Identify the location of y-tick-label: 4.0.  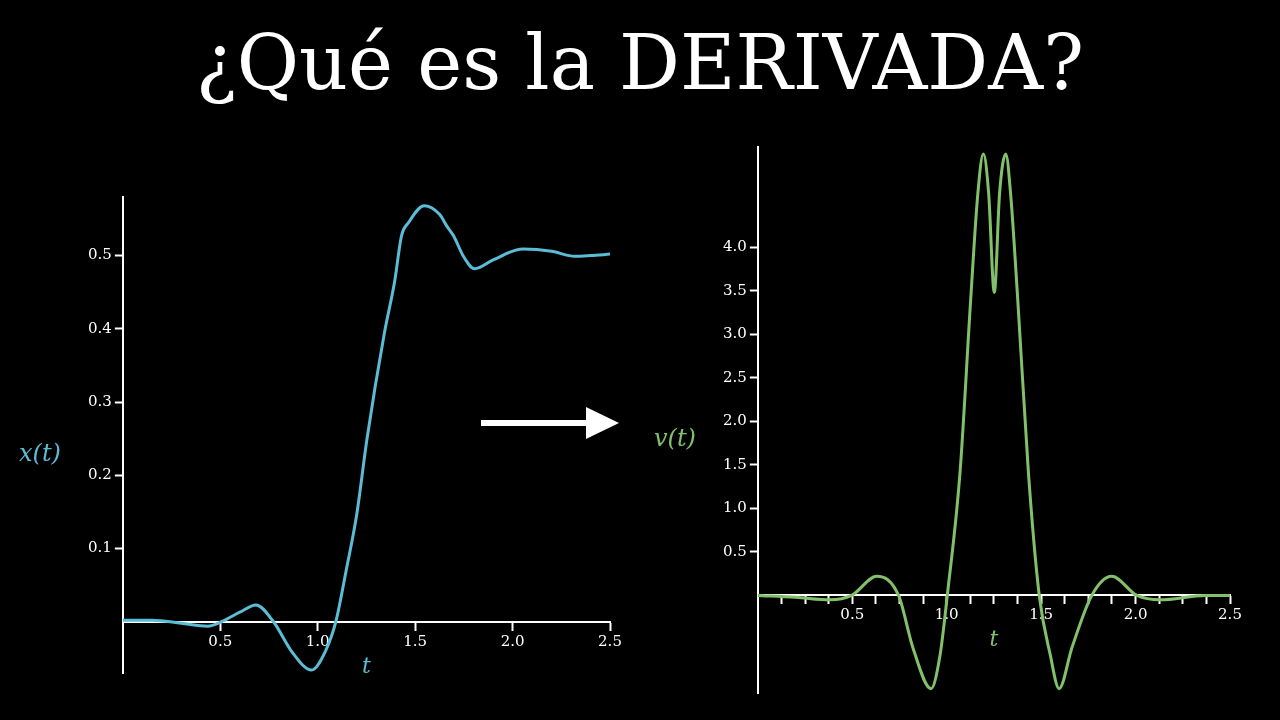
(735, 246).